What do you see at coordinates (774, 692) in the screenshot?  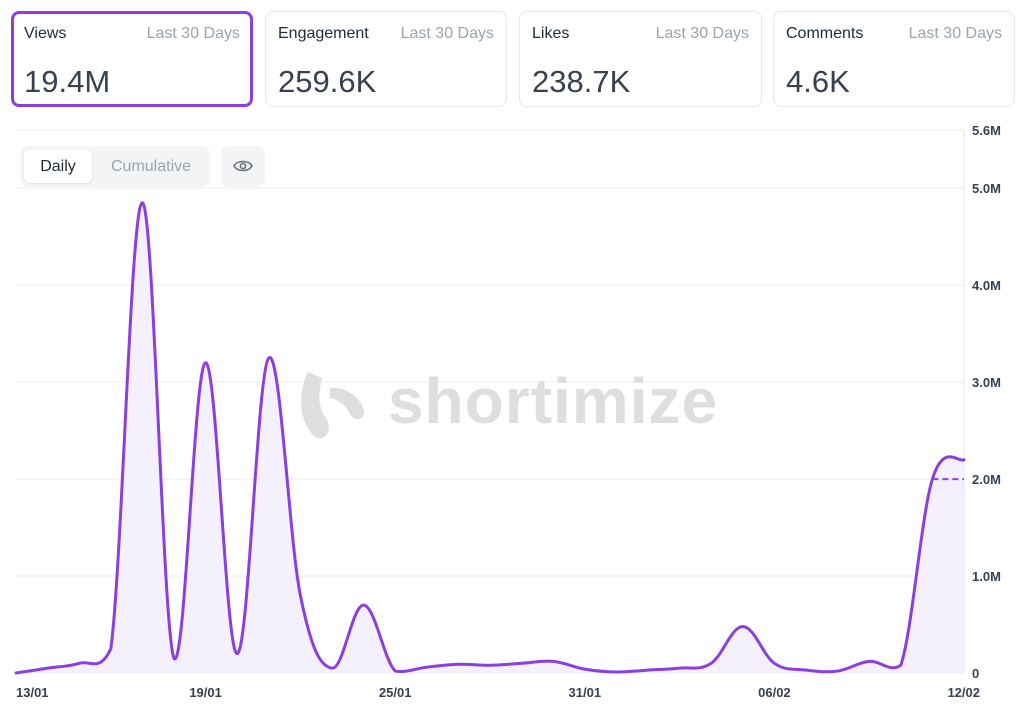 I see `x-tick-label: 06/02` at bounding box center [774, 692].